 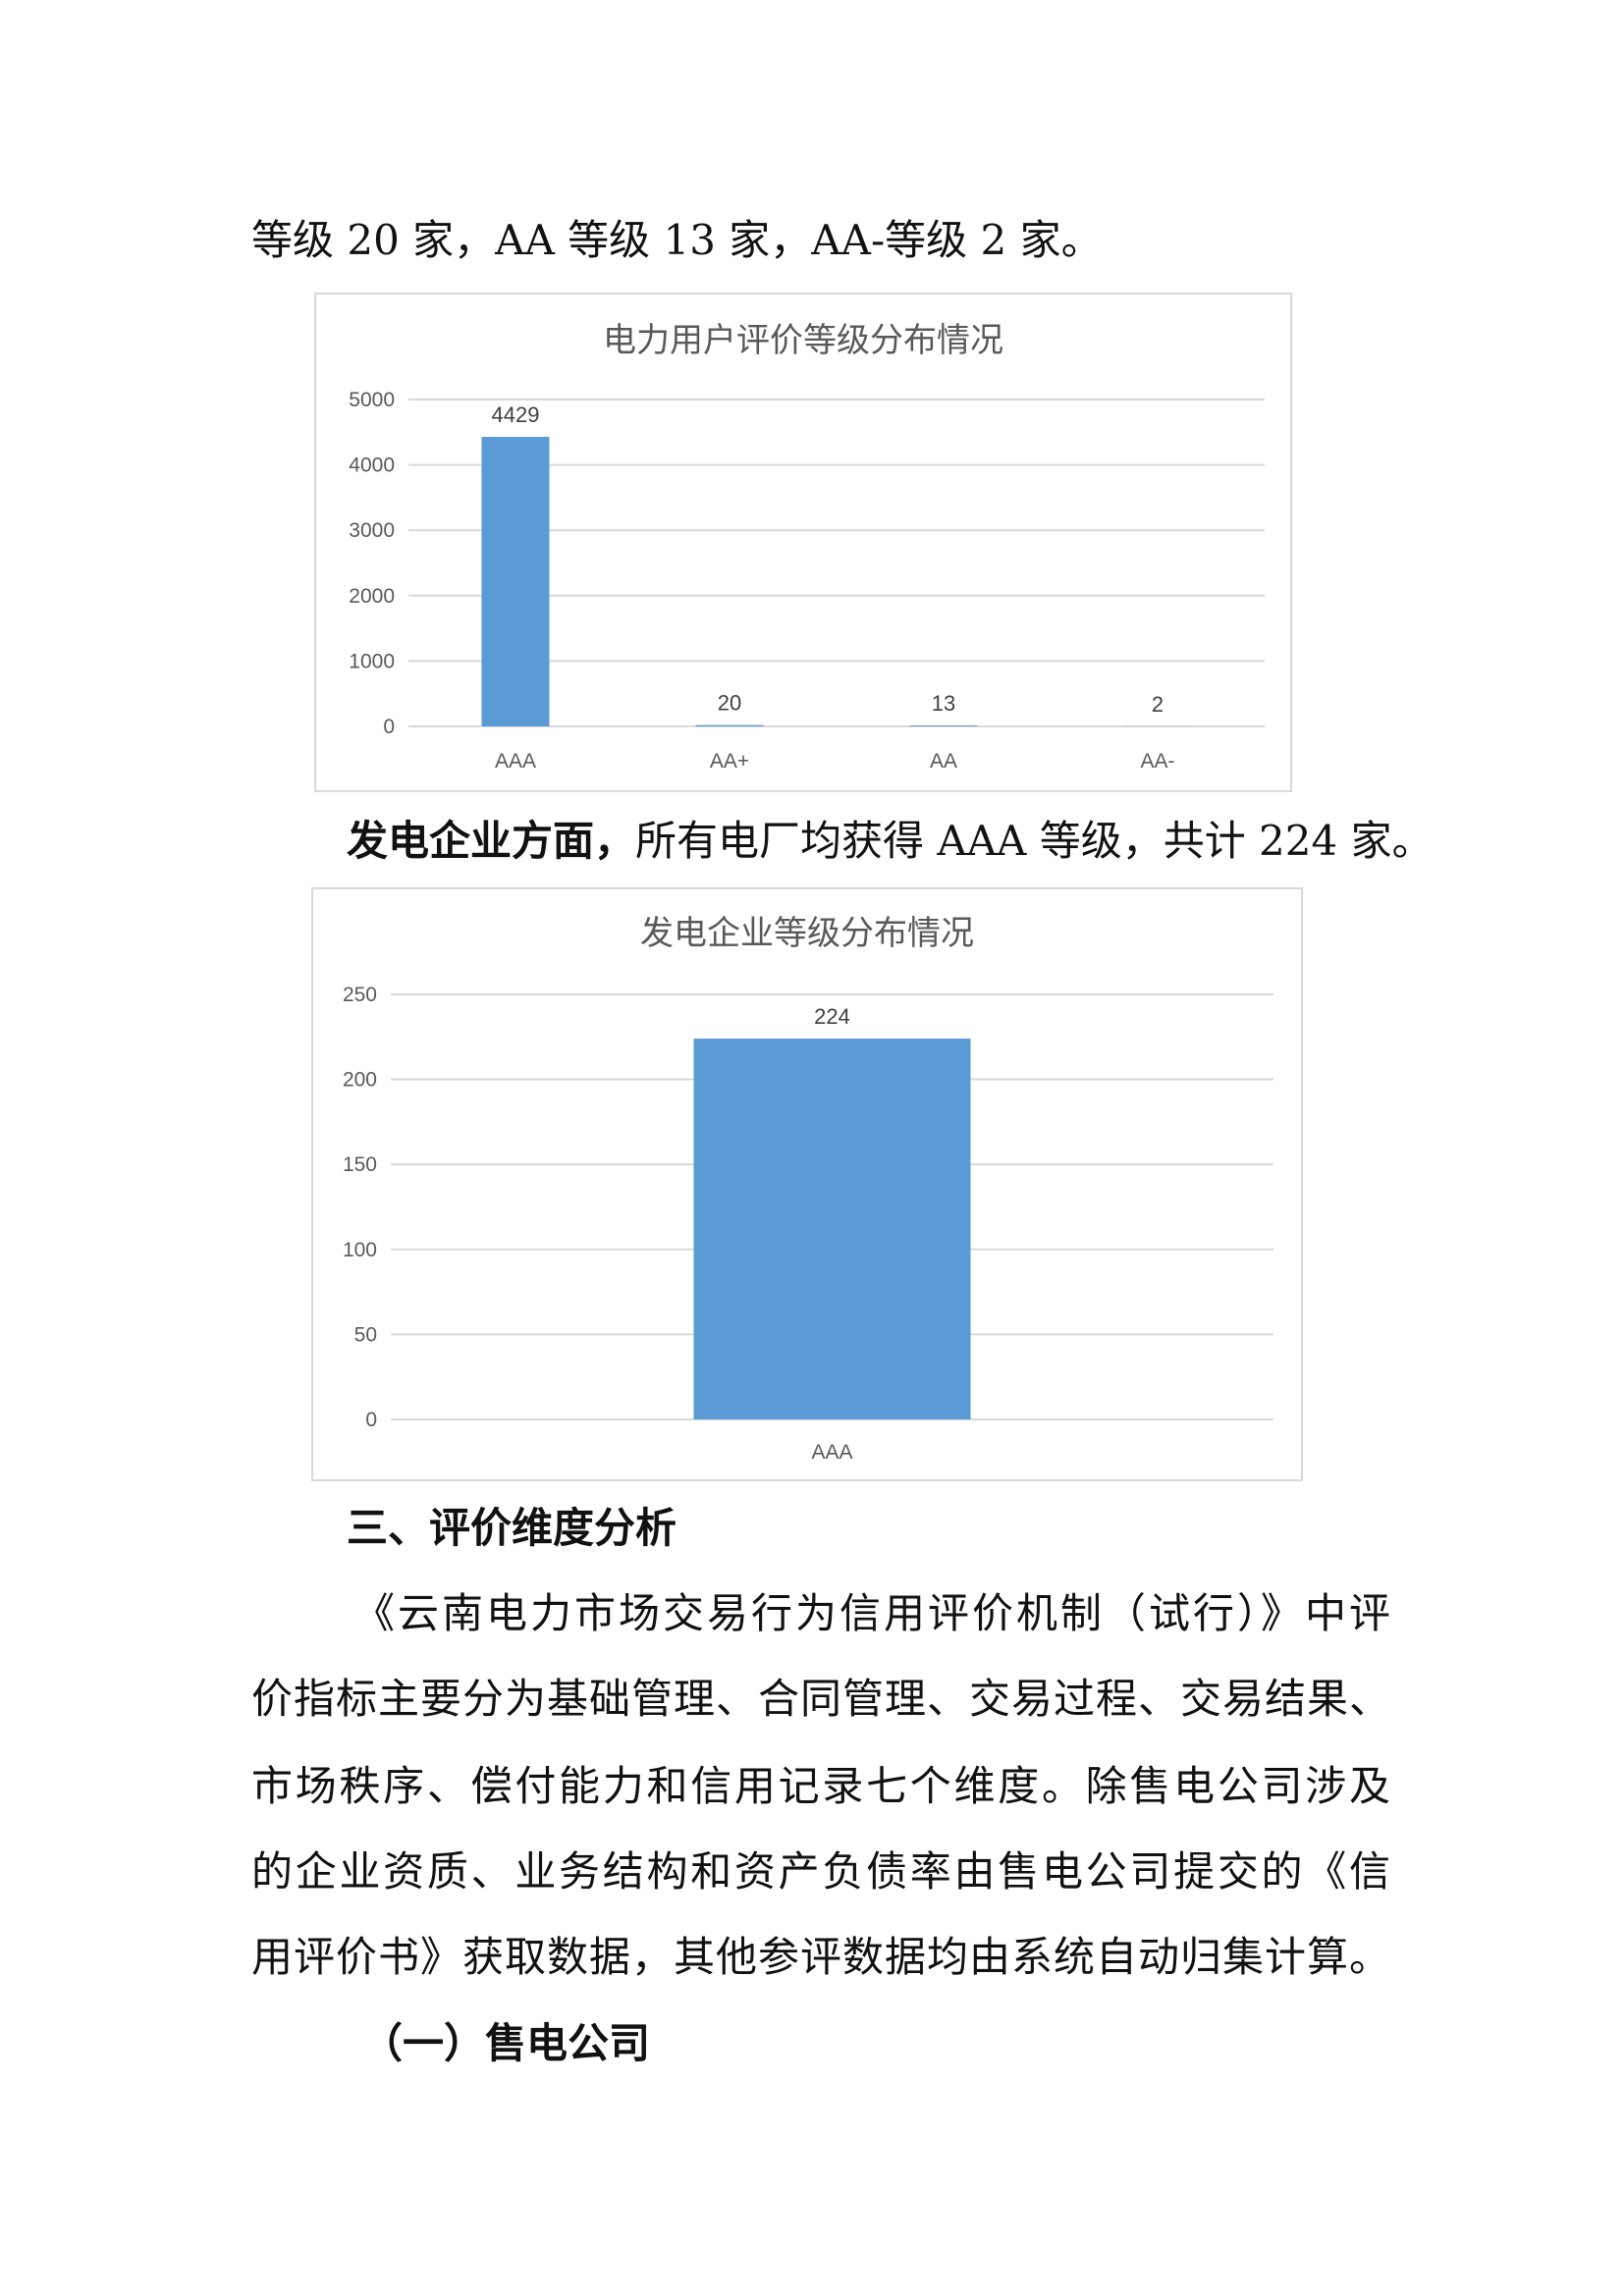 I want to click on intro-tail-text: 等级 20 家，AA 等级 13 家，AA-等级 2 家。, so click(x=677, y=240).